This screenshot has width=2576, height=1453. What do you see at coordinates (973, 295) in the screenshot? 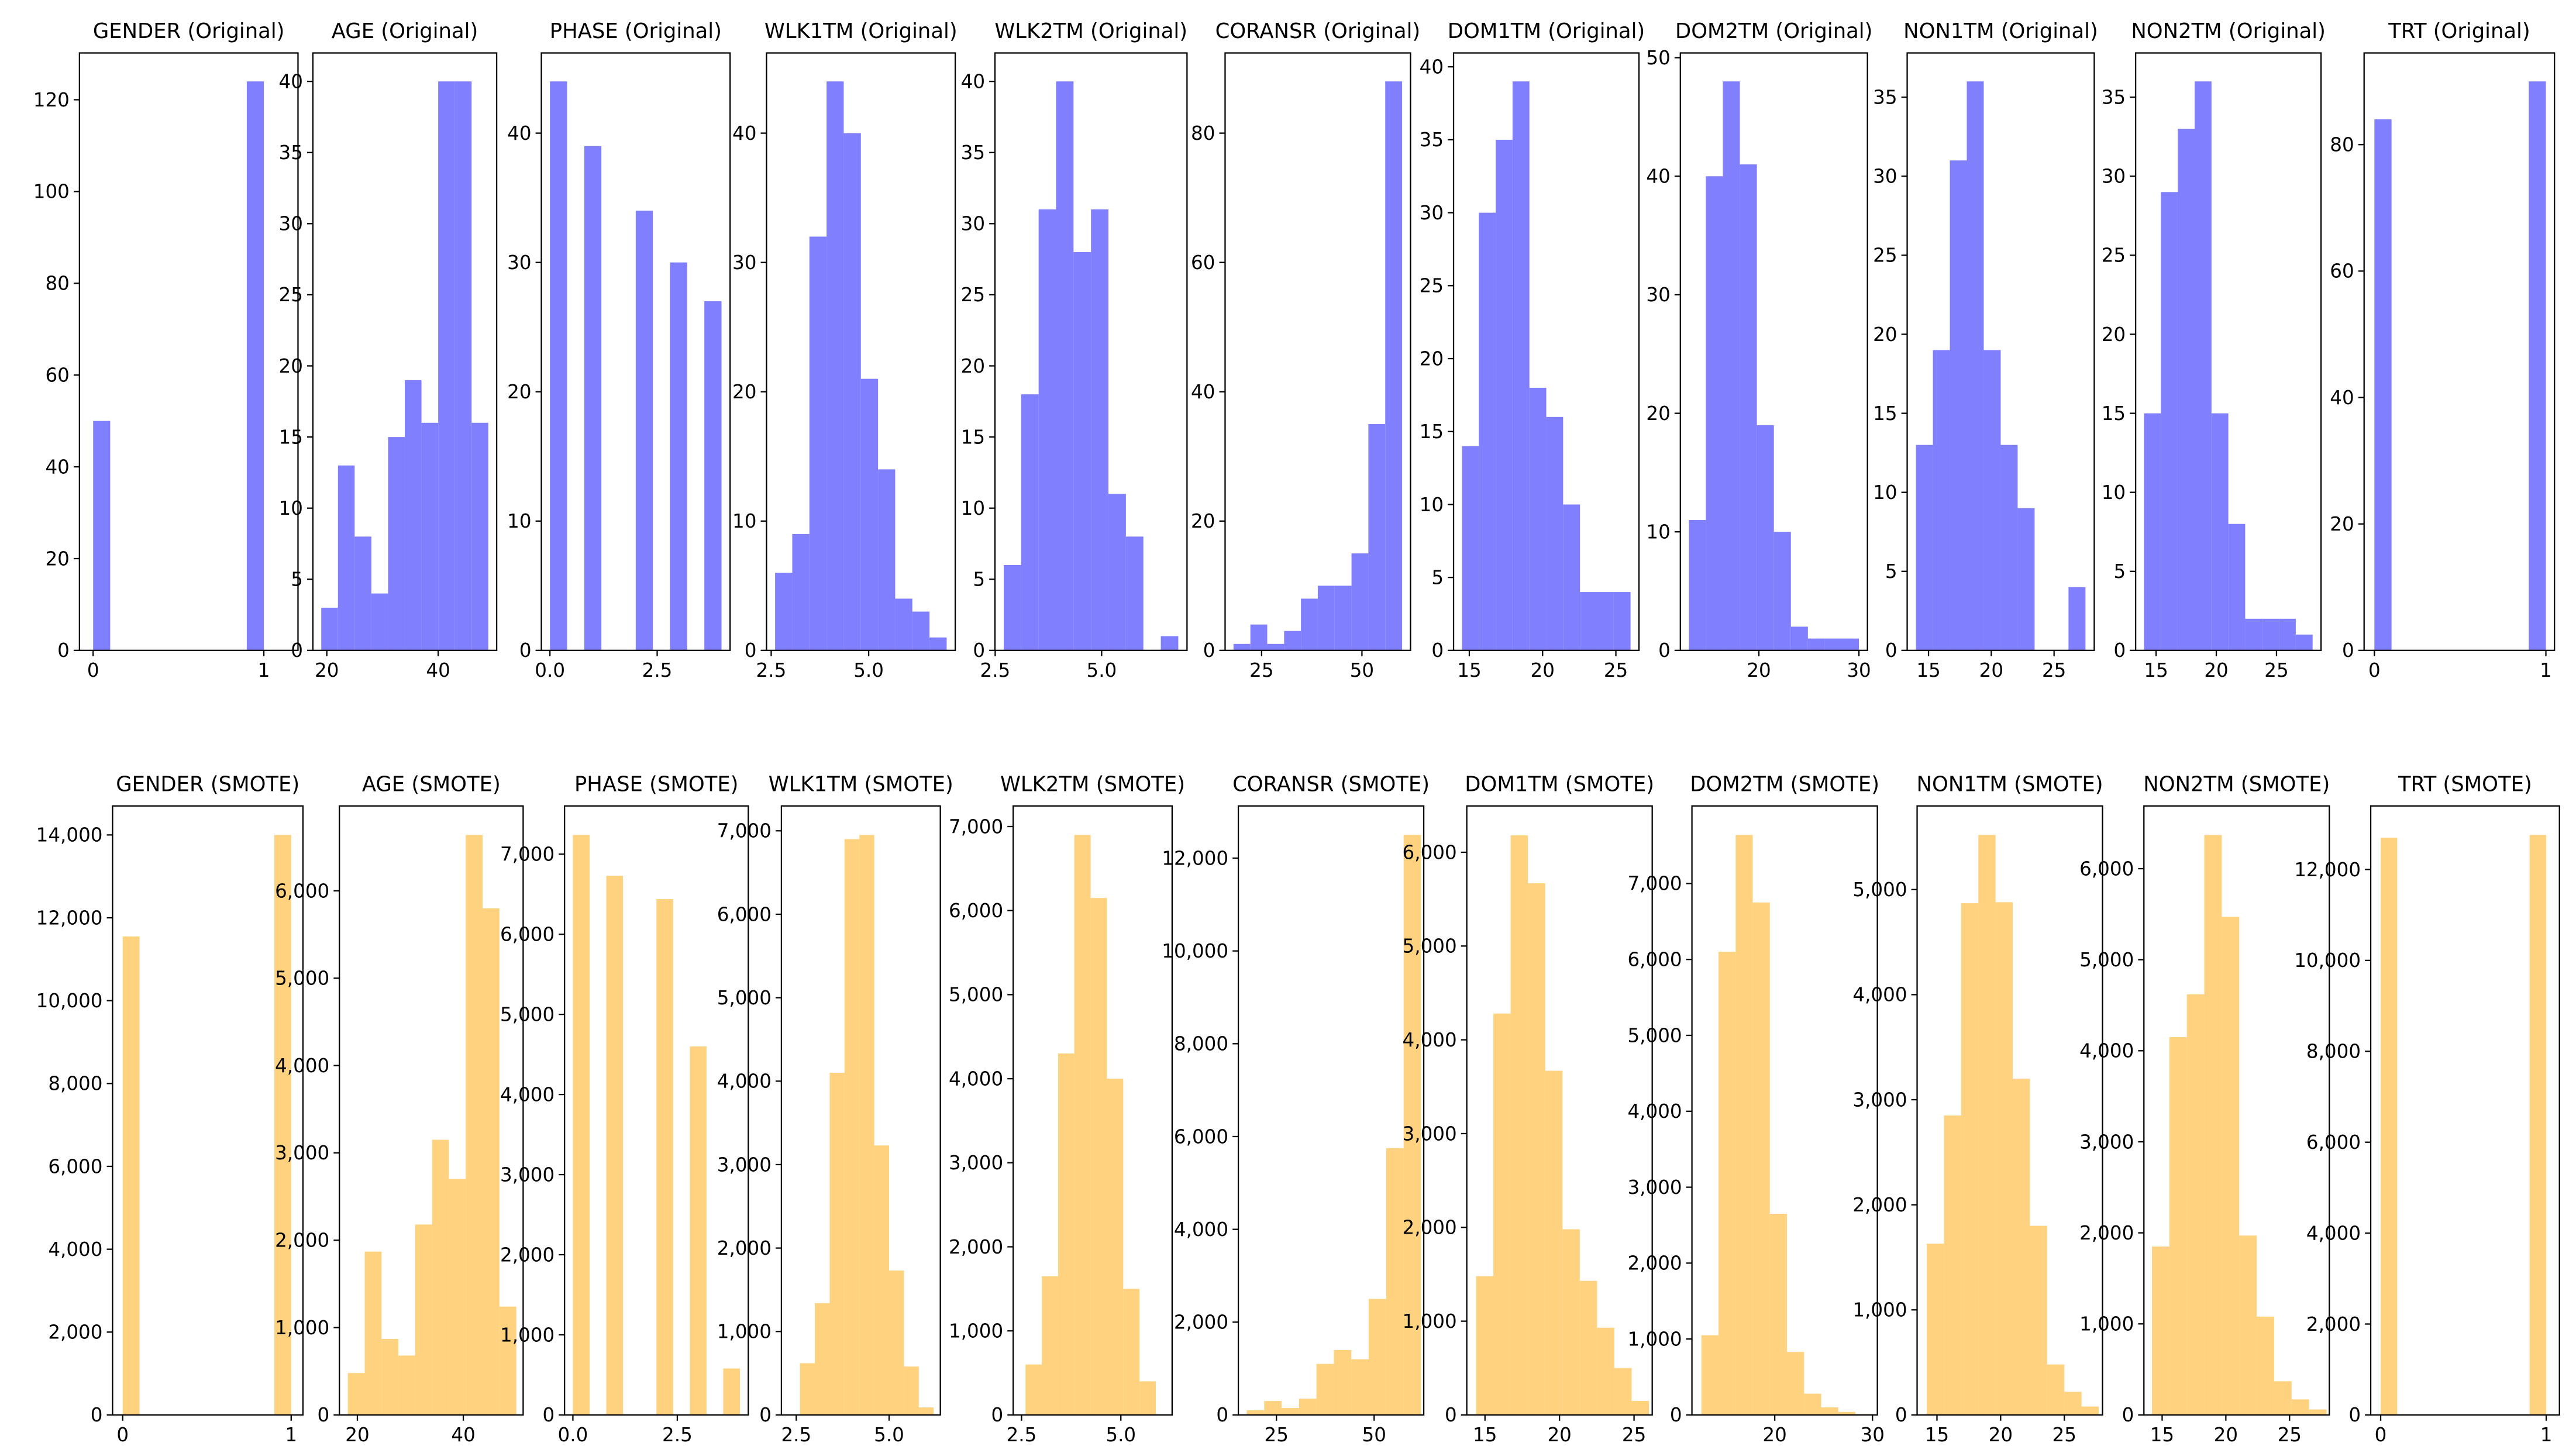
I see `y-tick-label: 25` at bounding box center [973, 295].